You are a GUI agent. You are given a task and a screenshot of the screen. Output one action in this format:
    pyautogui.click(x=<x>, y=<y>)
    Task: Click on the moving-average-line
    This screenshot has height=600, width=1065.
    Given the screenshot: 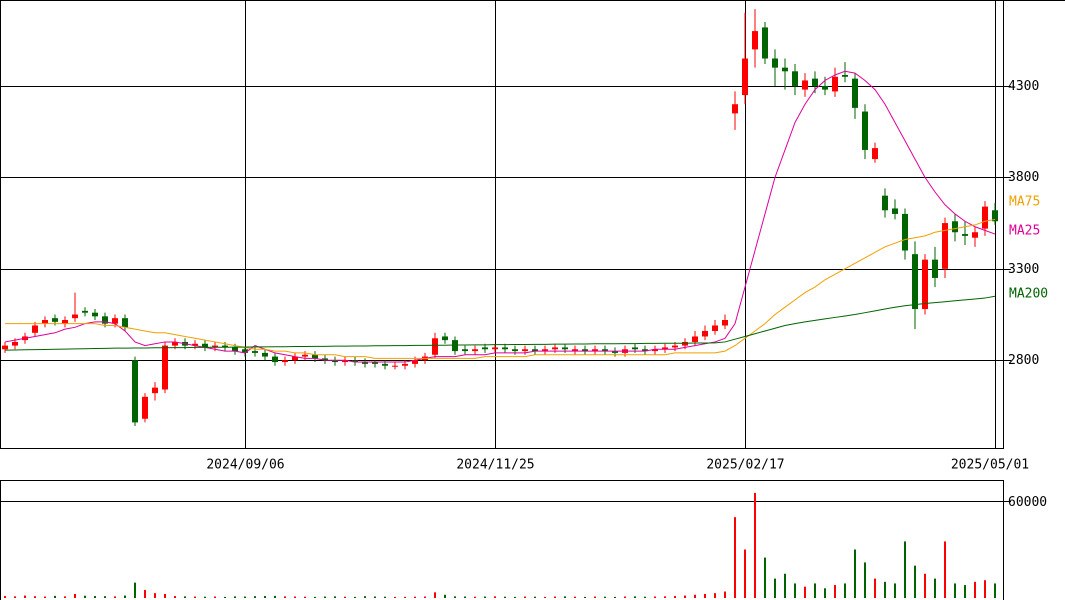 What is the action you would take?
    pyautogui.click(x=500, y=323)
    